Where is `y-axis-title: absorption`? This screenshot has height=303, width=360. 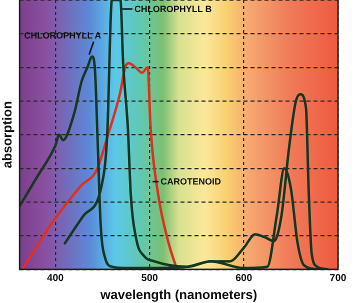 y-axis-title: absorption is located at coordinates (7, 134).